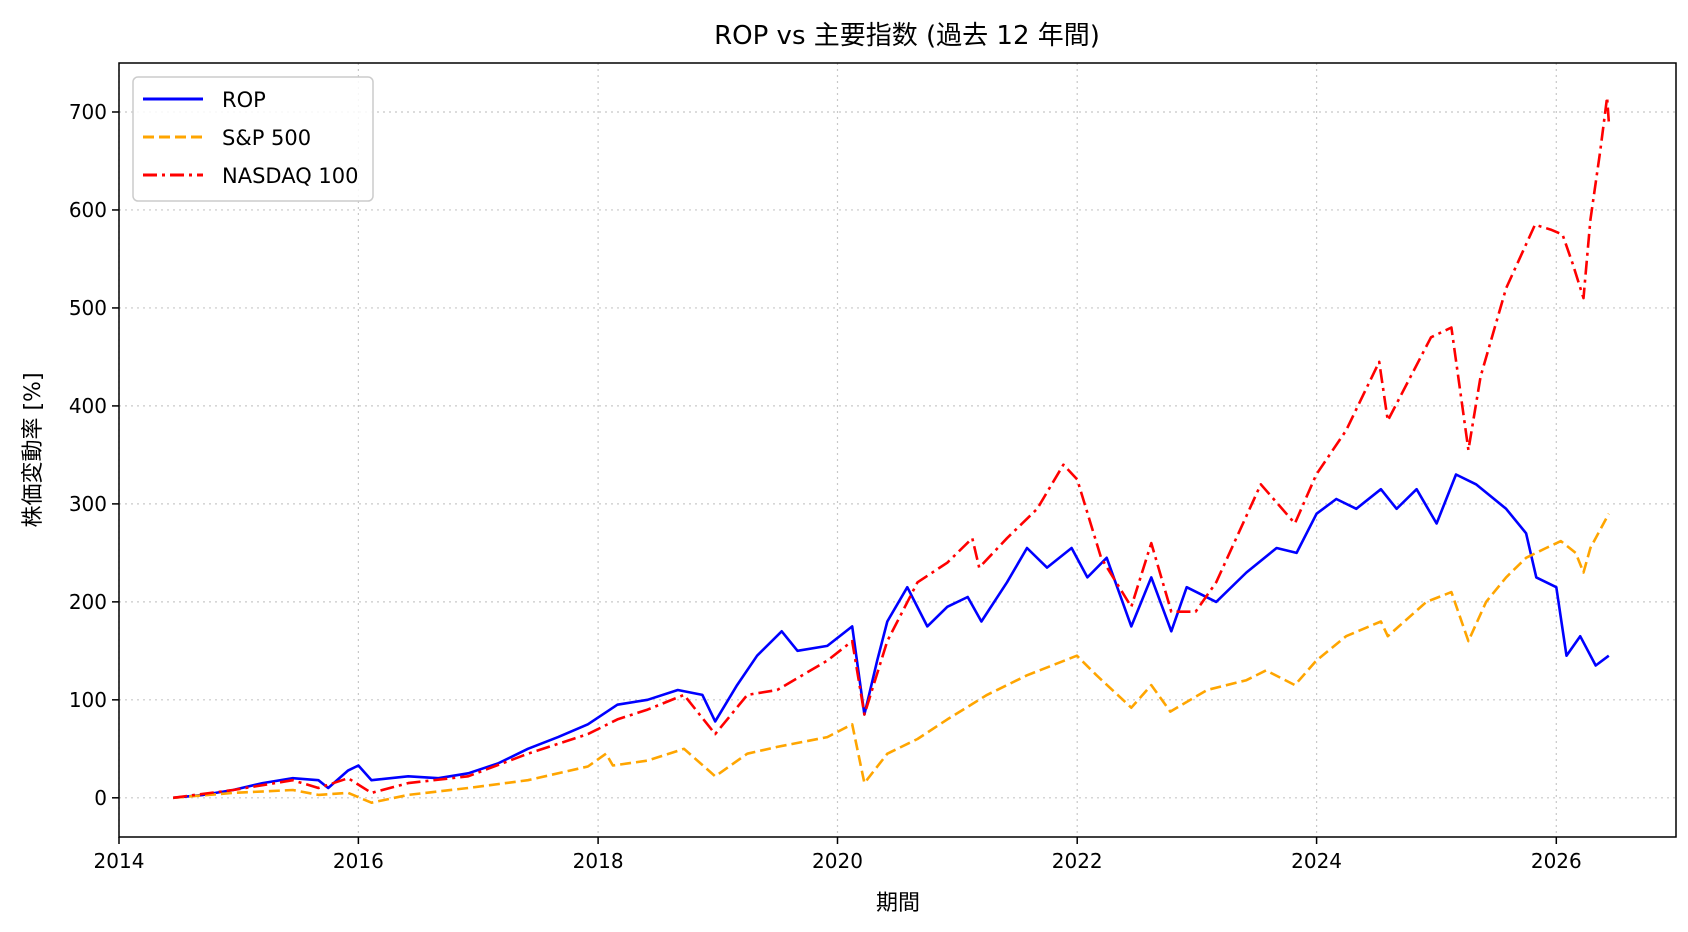 The image size is (1688, 932). What do you see at coordinates (598, 861) in the screenshot?
I see `x-tick-label: 2018` at bounding box center [598, 861].